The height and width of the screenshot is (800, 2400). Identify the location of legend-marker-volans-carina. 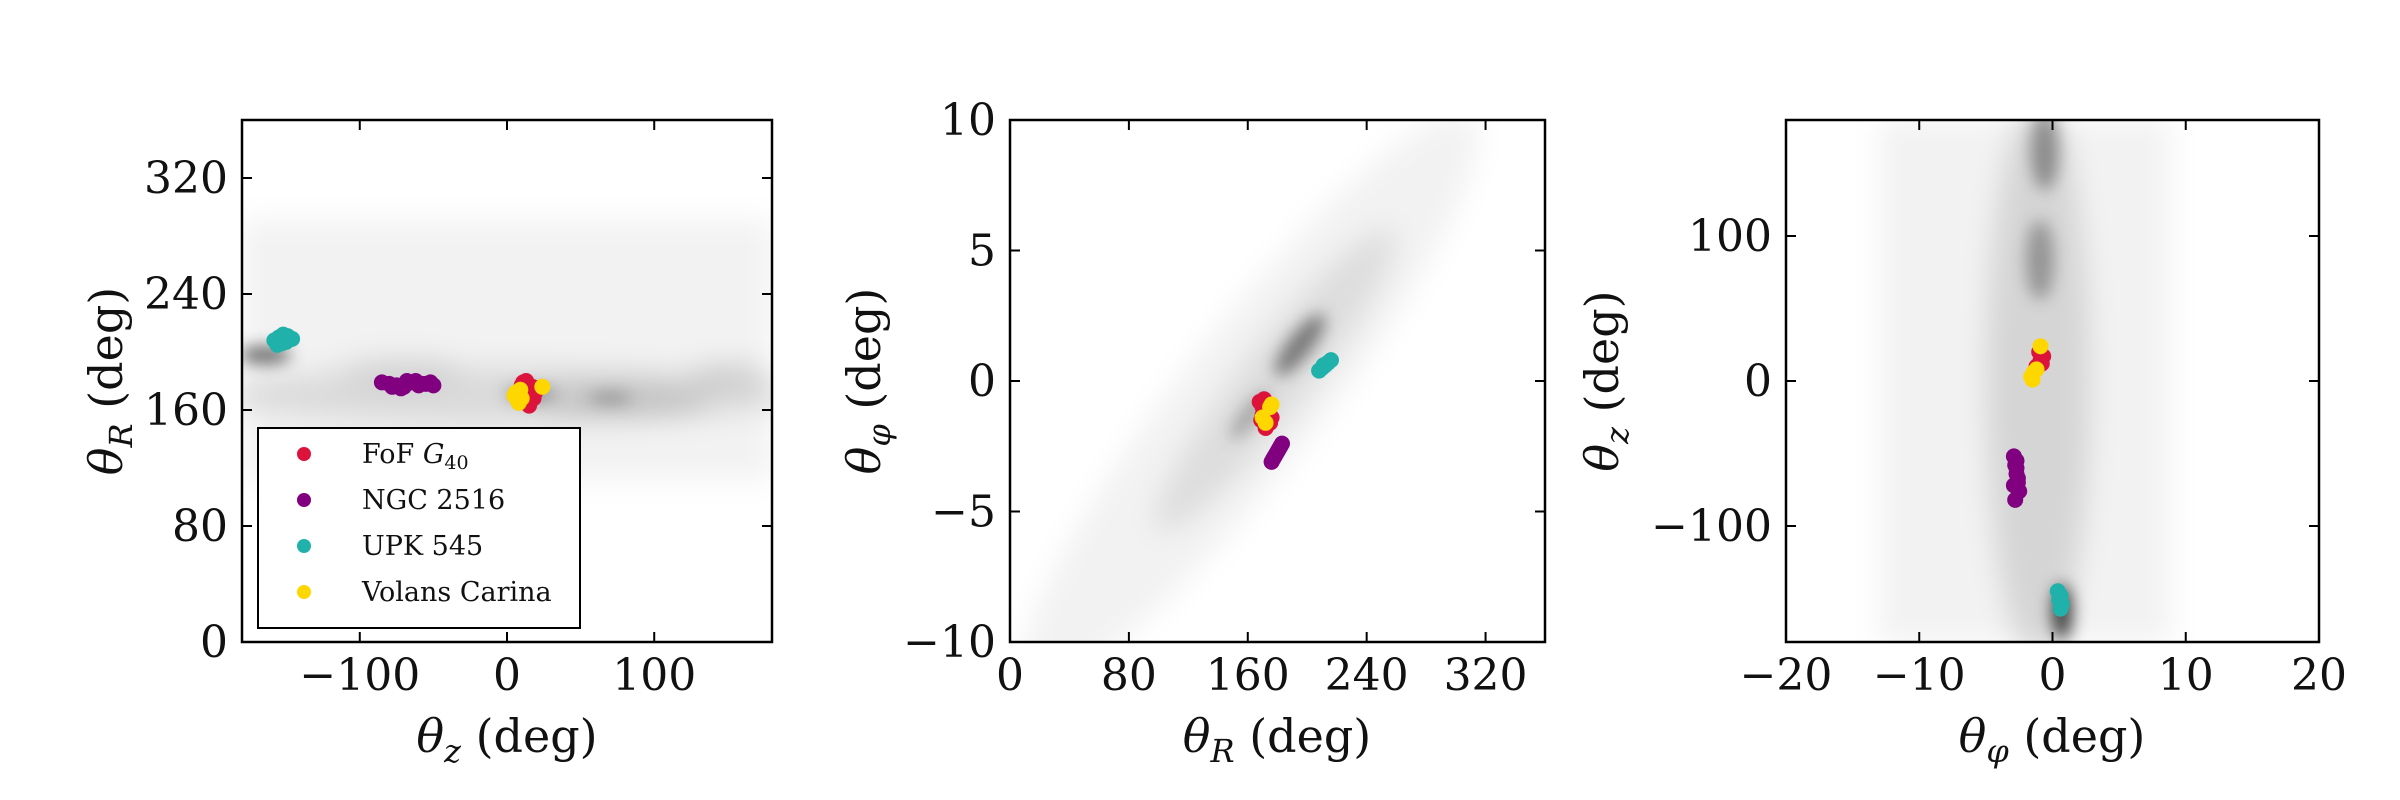
(304, 592).